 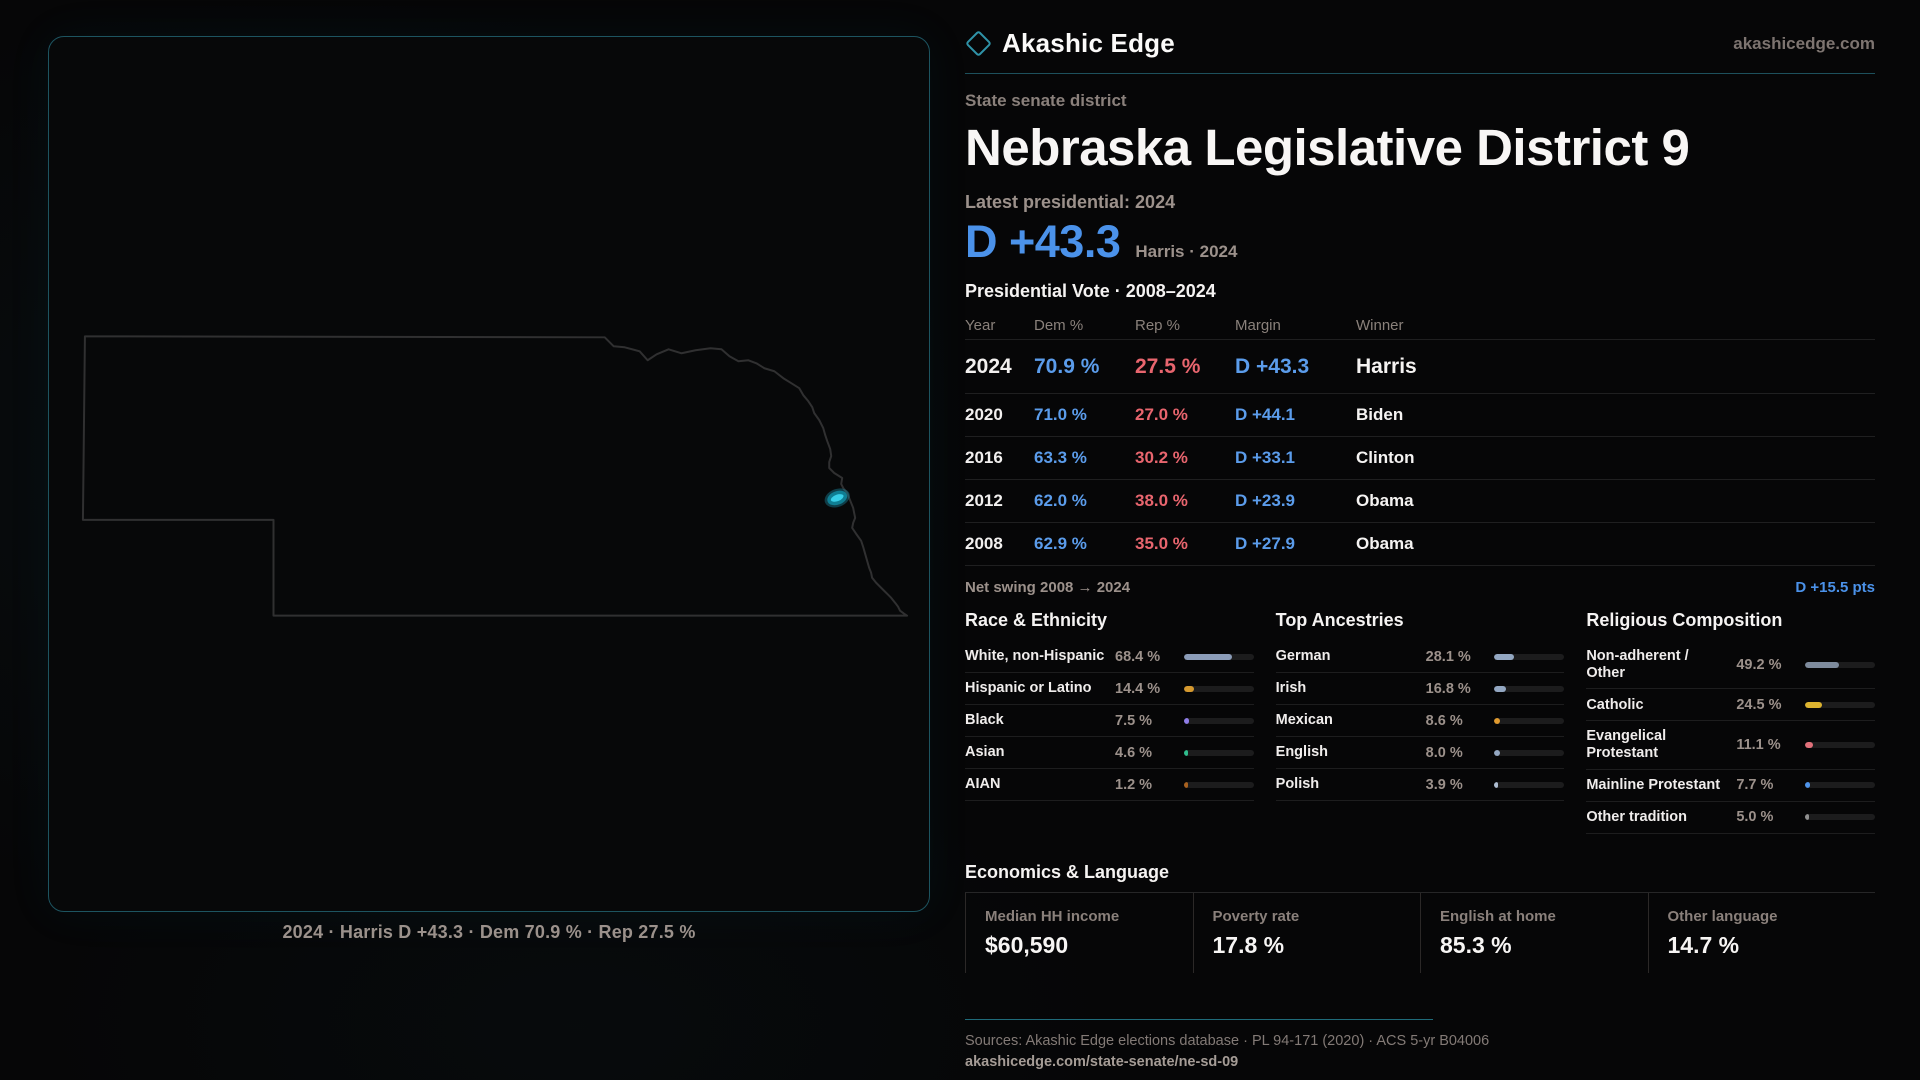 What do you see at coordinates (1420, 581) in the screenshot?
I see `net-swing-row: Net swing 2008 → 2024 D +15.5 pts` at bounding box center [1420, 581].